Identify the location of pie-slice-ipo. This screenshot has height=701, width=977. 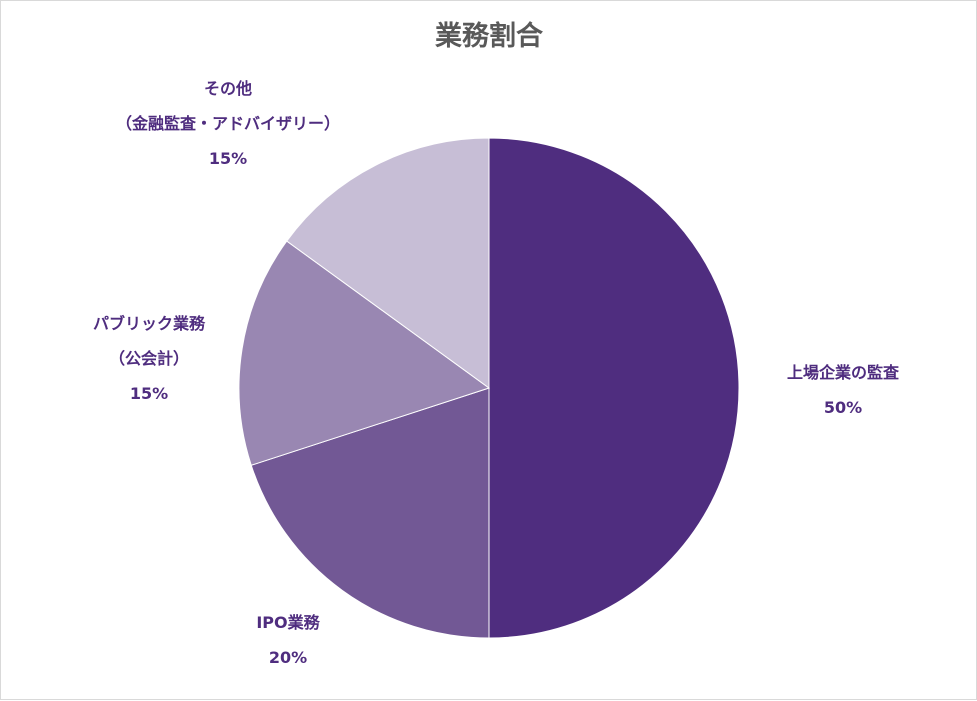
(370, 513).